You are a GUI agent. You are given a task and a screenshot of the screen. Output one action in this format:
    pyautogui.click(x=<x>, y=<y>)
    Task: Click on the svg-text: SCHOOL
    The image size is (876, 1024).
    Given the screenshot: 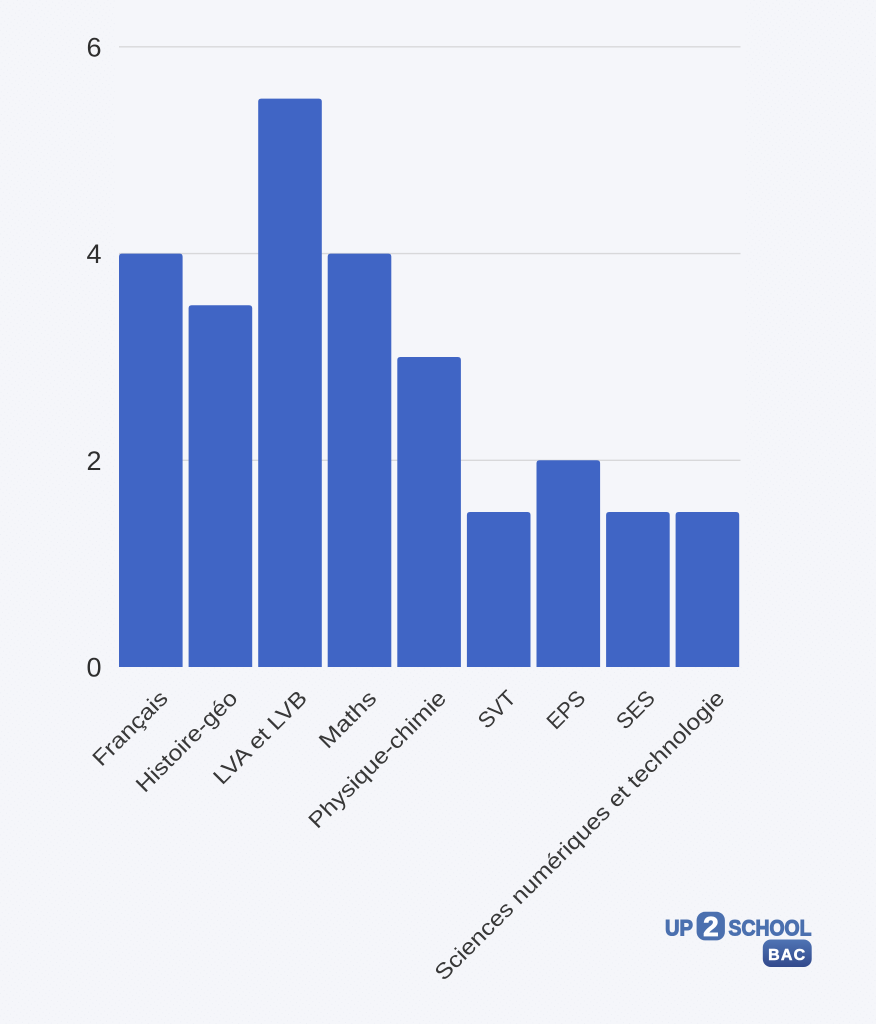 What is the action you would take?
    pyautogui.click(x=770, y=928)
    